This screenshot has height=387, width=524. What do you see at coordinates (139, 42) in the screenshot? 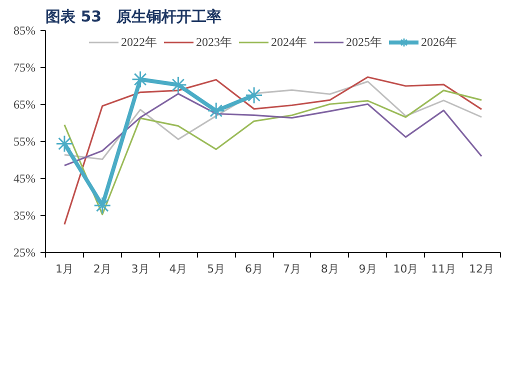
I see `legend-label: 2022年` at bounding box center [139, 42].